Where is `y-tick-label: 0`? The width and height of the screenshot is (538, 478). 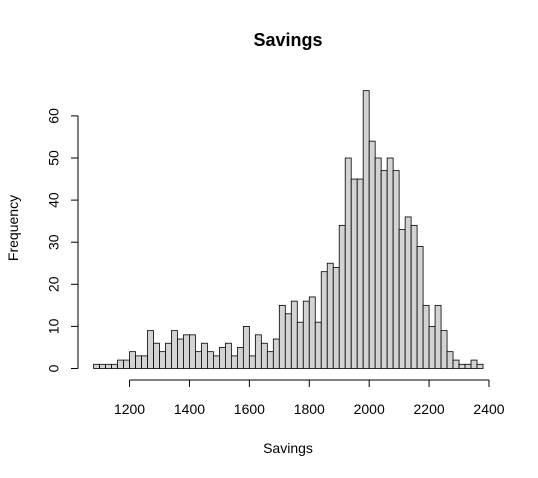
y-tick-label: 0 is located at coordinates (54, 368).